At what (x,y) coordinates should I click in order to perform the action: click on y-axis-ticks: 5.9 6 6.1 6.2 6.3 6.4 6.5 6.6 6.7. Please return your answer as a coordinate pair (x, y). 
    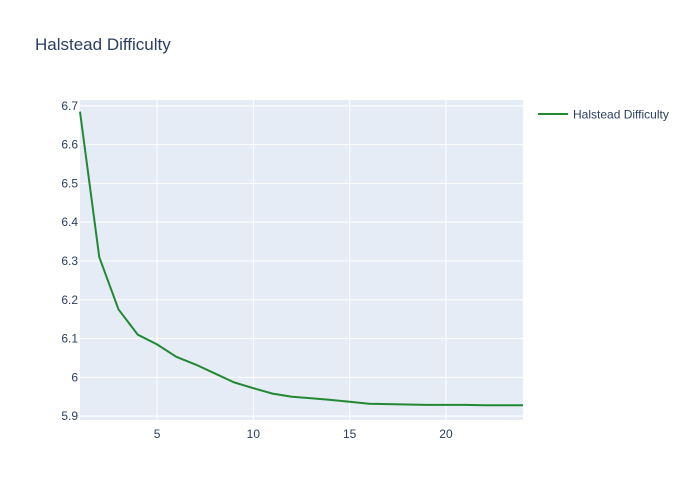
    Looking at the image, I should click on (69, 261).